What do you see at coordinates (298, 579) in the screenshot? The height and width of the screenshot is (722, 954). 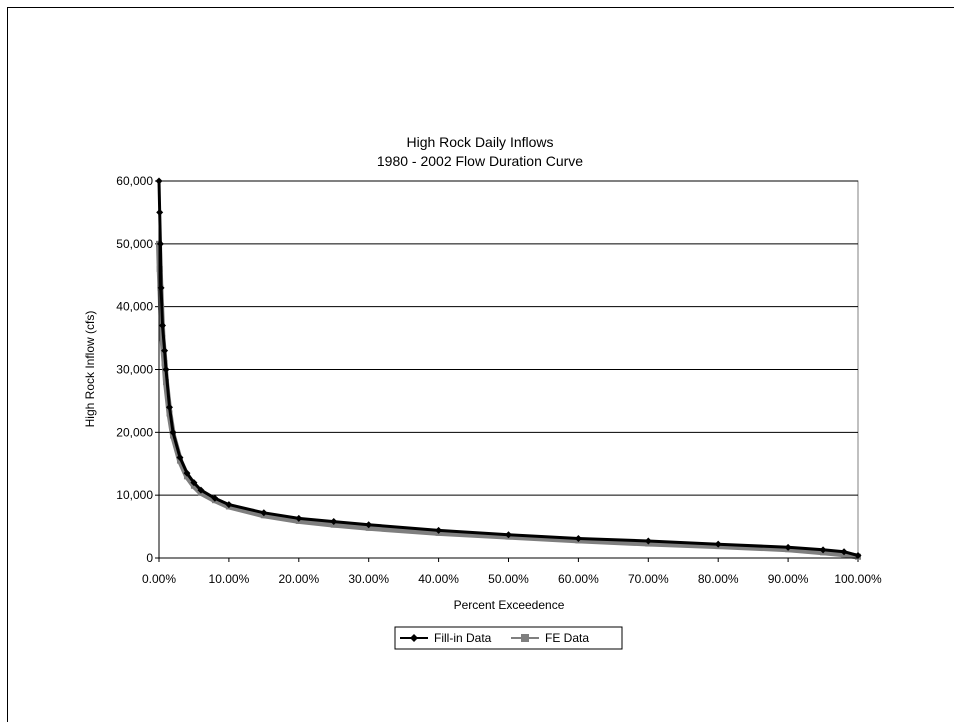 I see `x-tick-label: 20.00%` at bounding box center [298, 579].